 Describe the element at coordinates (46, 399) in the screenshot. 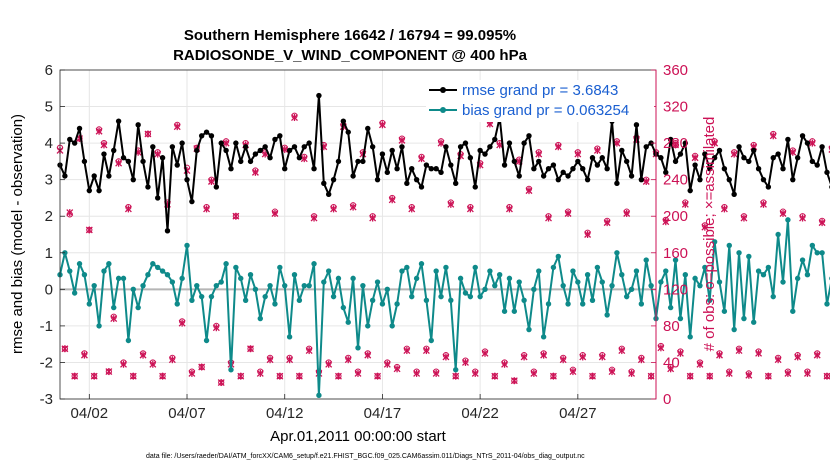

I see `y-left-tick-label: -3` at that location.